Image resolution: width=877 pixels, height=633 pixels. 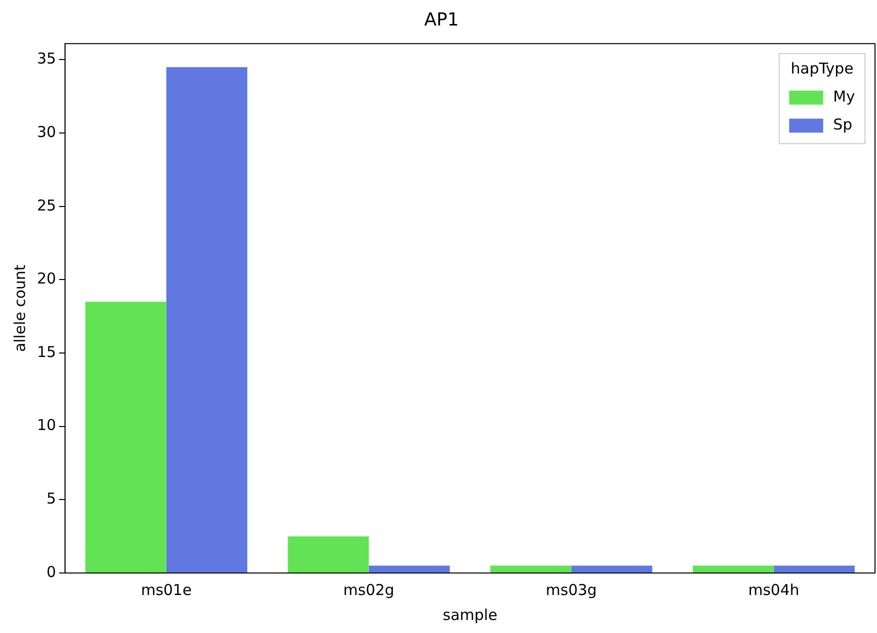 I want to click on y-tick-label: 20, so click(x=46, y=279).